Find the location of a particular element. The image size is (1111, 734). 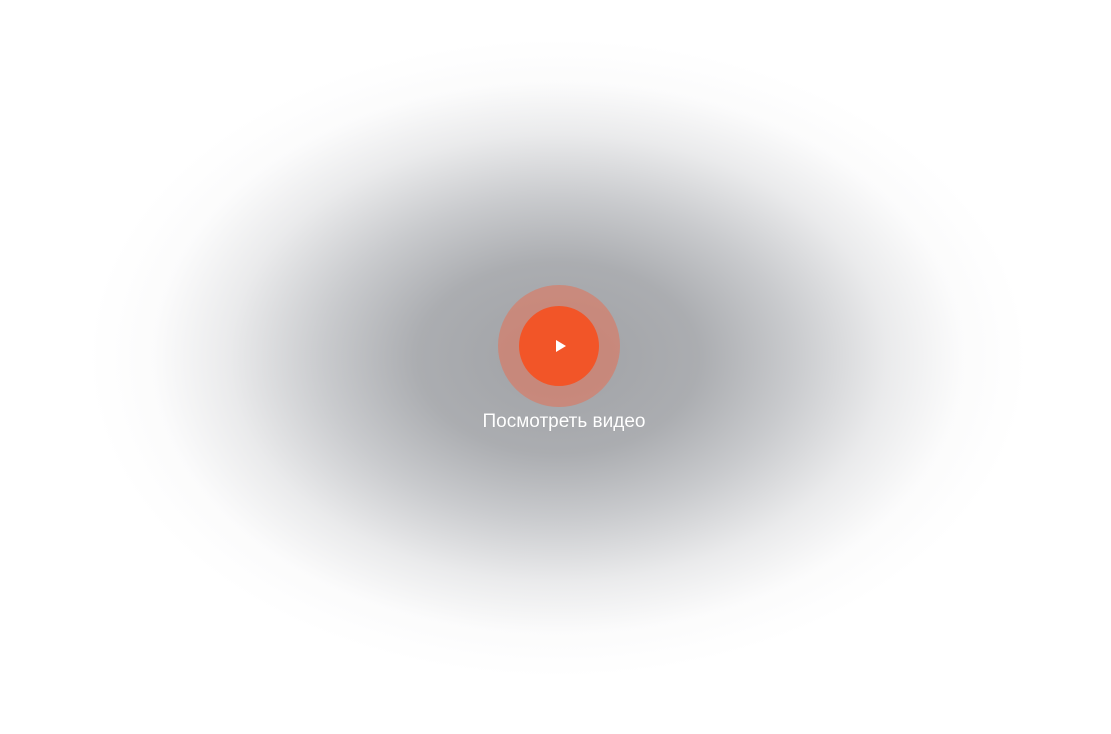

play-button-wrapper is located at coordinates (559, 346).